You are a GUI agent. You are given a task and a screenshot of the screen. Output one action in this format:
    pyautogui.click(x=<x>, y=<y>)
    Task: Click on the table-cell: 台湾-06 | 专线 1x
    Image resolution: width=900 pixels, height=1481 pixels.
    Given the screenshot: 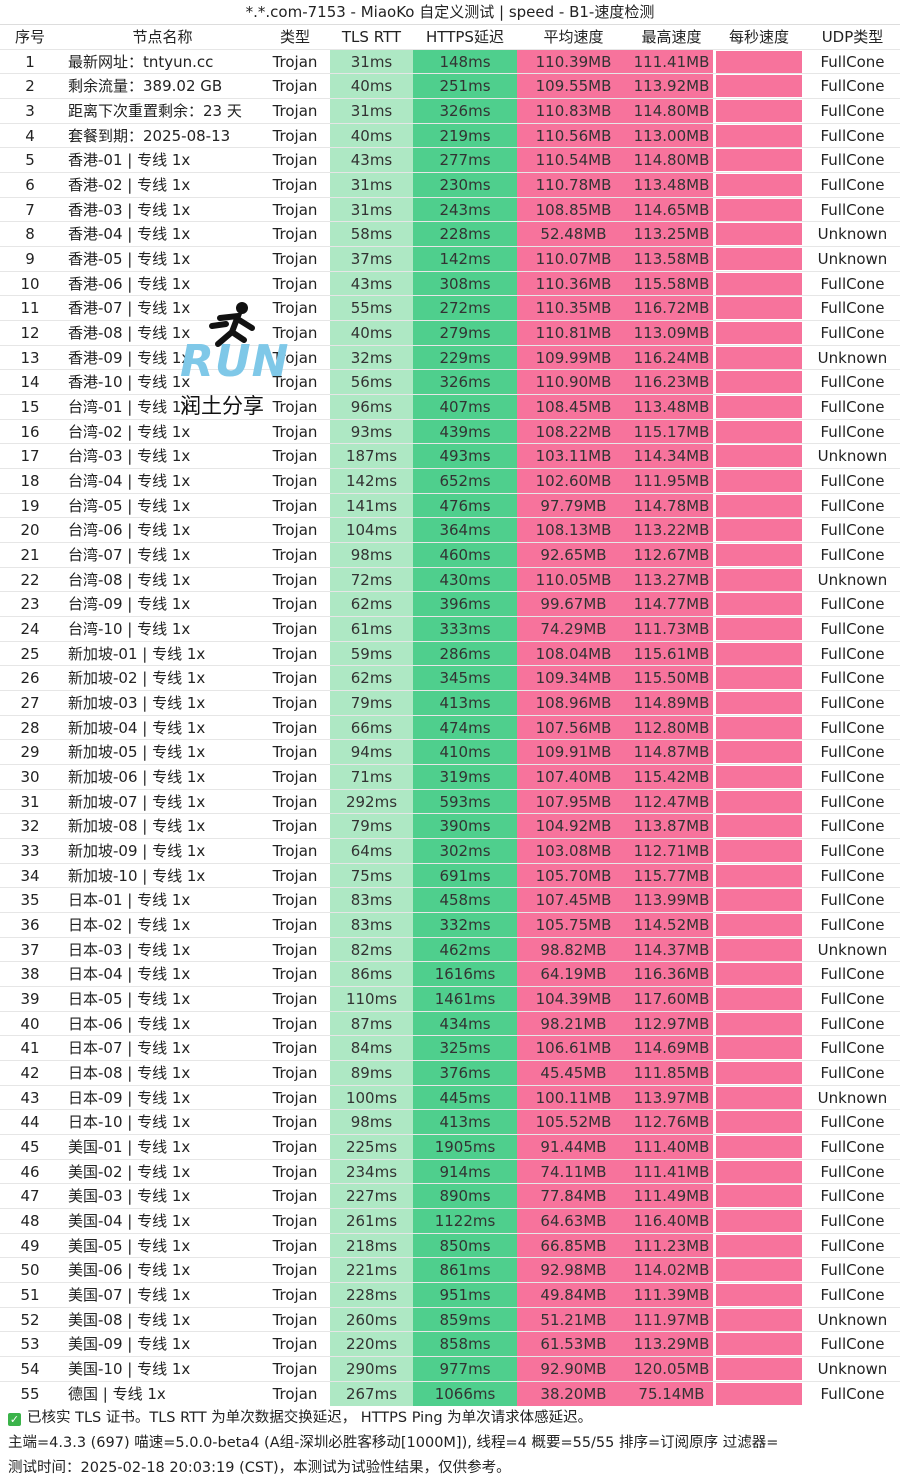 What is the action you would take?
    pyautogui.click(x=129, y=530)
    